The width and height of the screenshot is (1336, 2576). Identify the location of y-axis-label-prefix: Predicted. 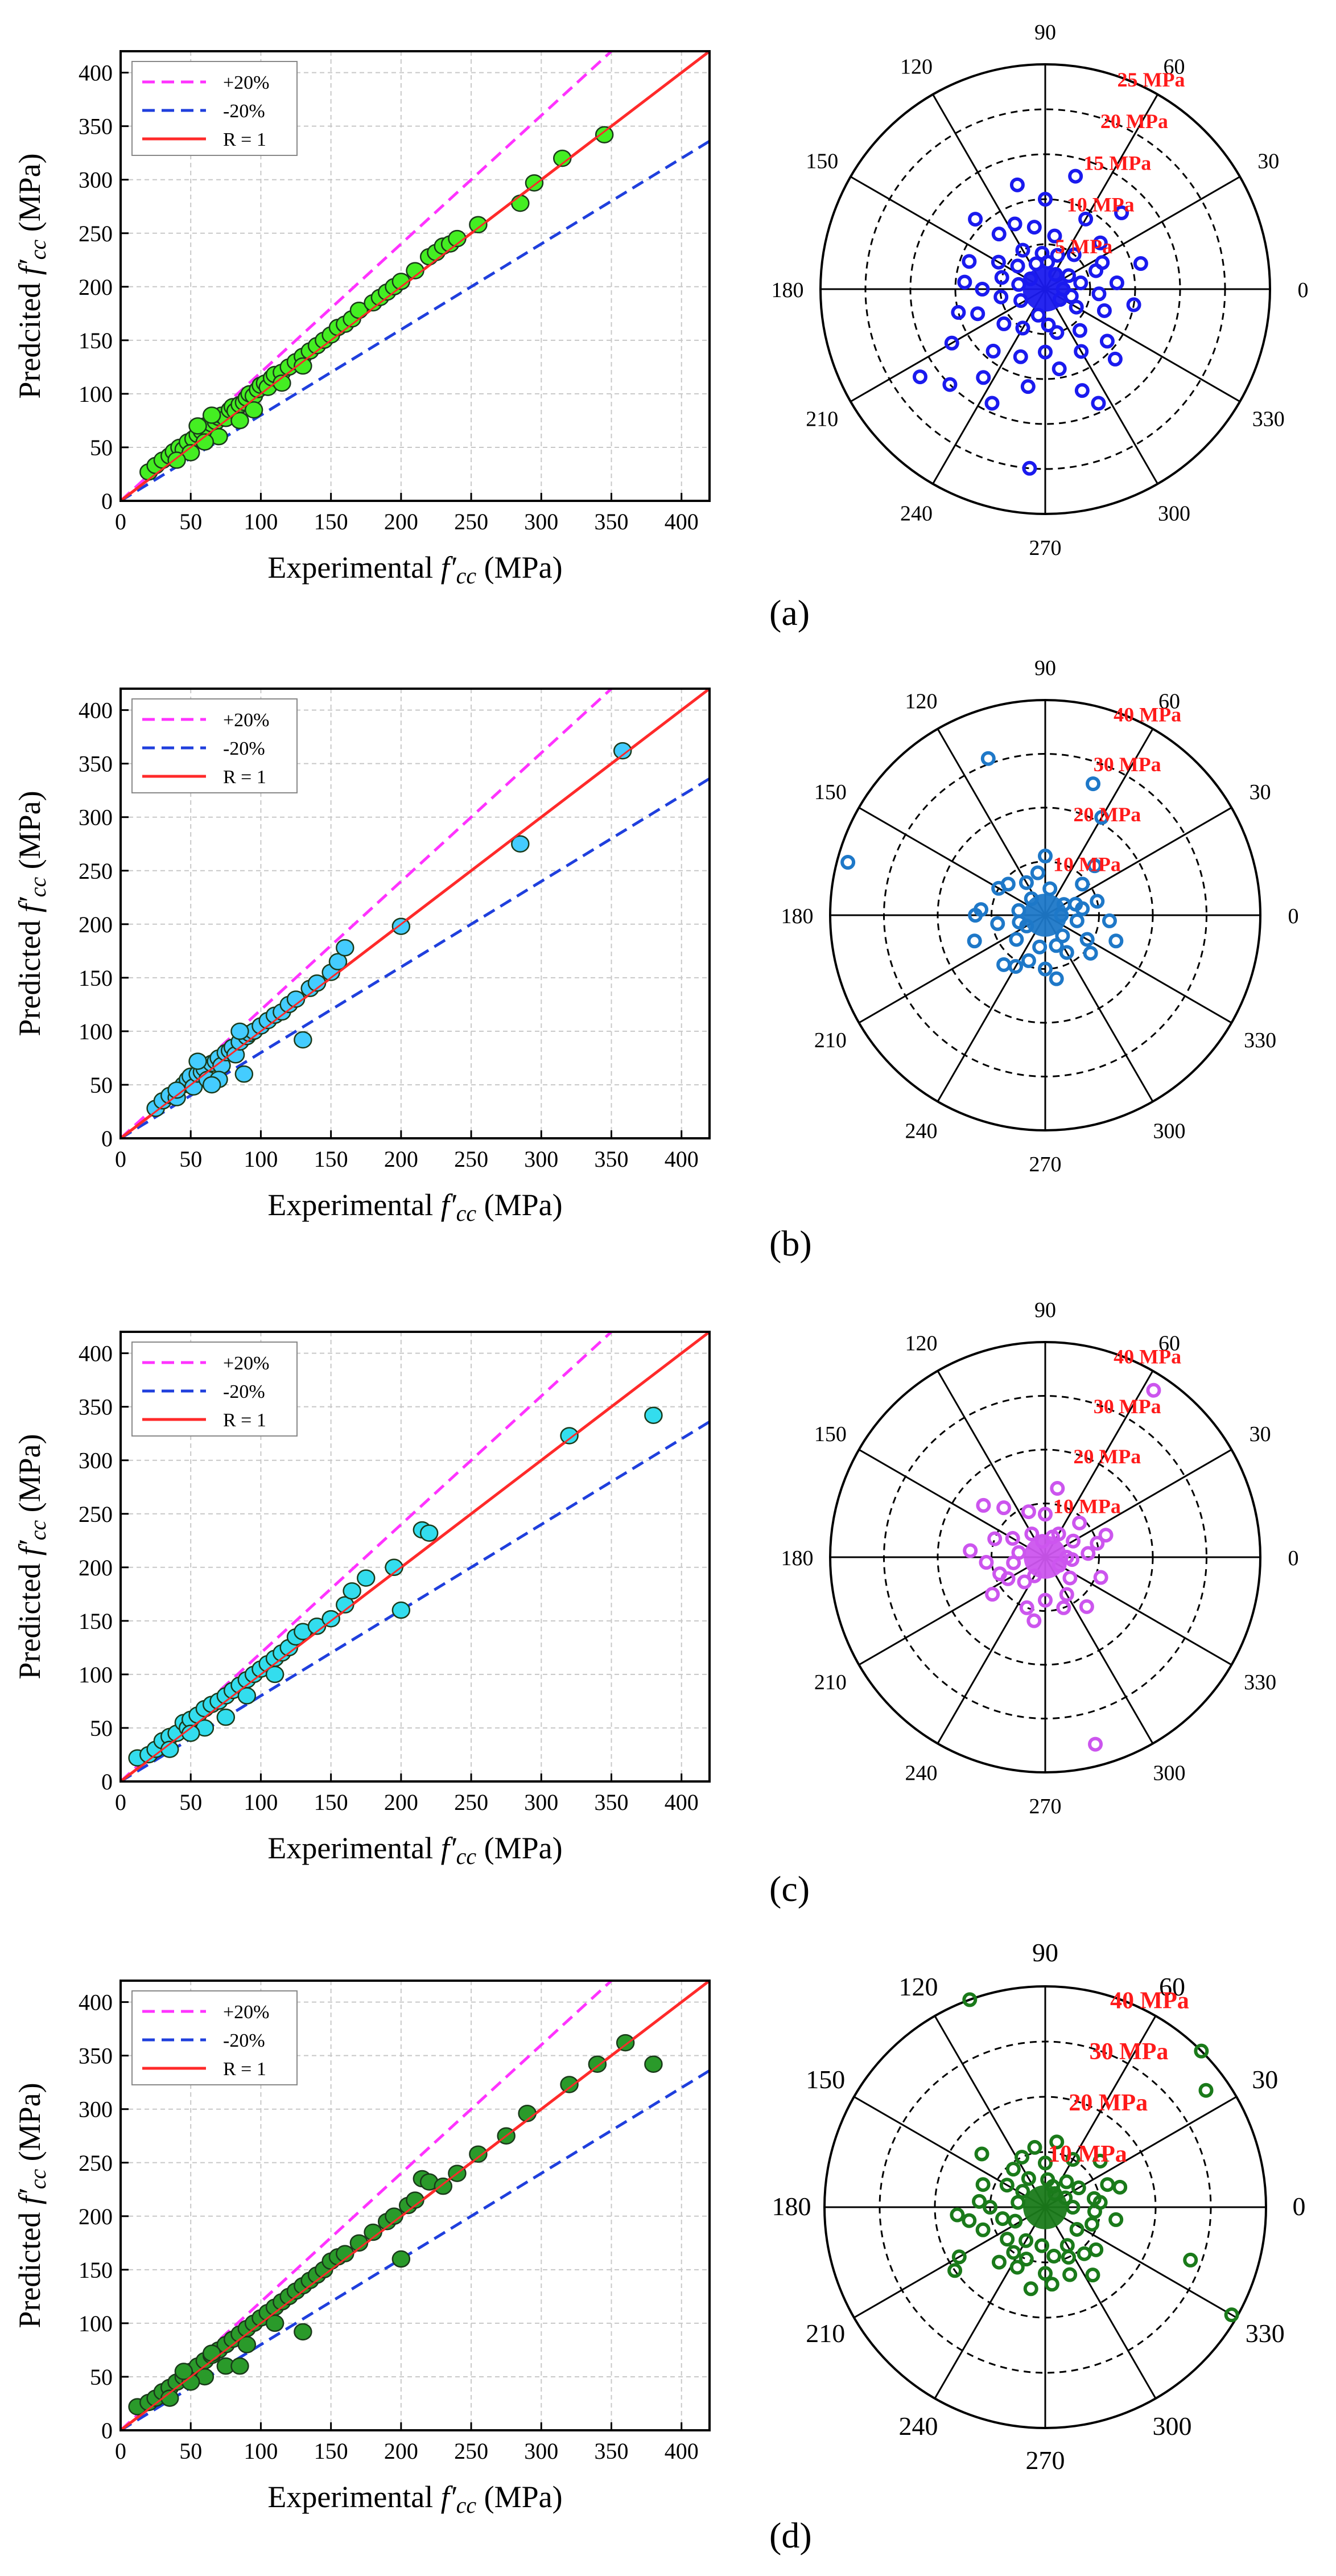
(30, 2266).